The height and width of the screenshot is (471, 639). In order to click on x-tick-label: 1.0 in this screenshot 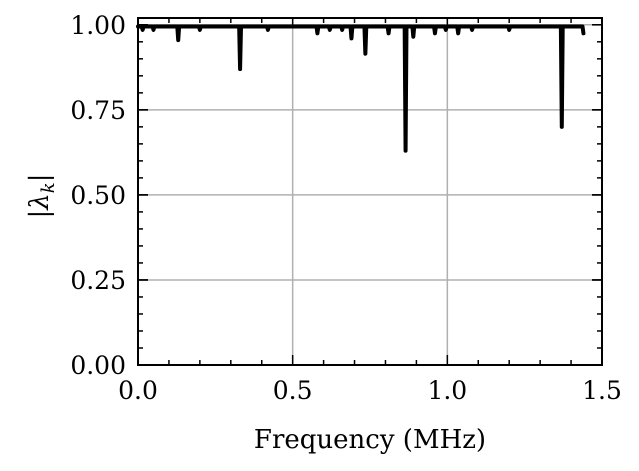, I will do `click(447, 390)`.